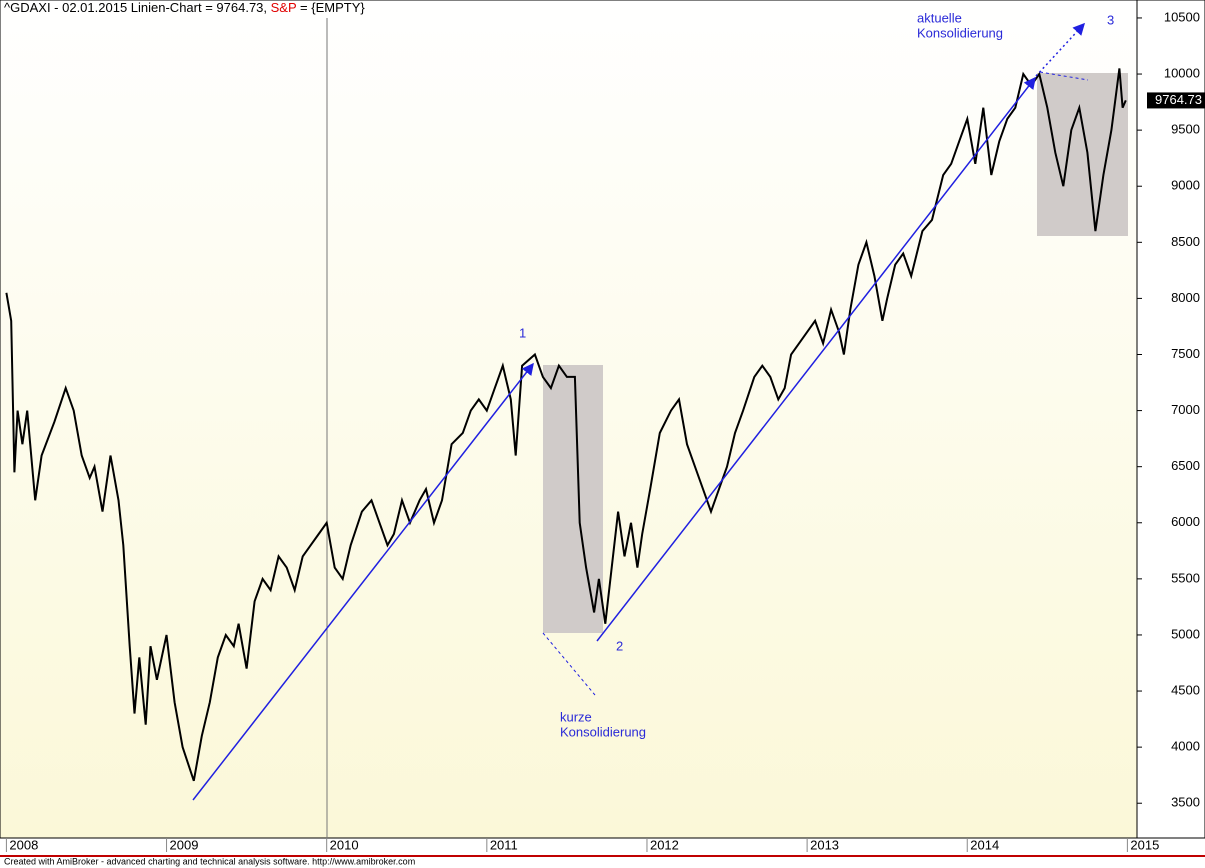 The width and height of the screenshot is (1205, 868). Describe the element at coordinates (664, 844) in the screenshot. I see `x-tick-label: 2012` at that location.